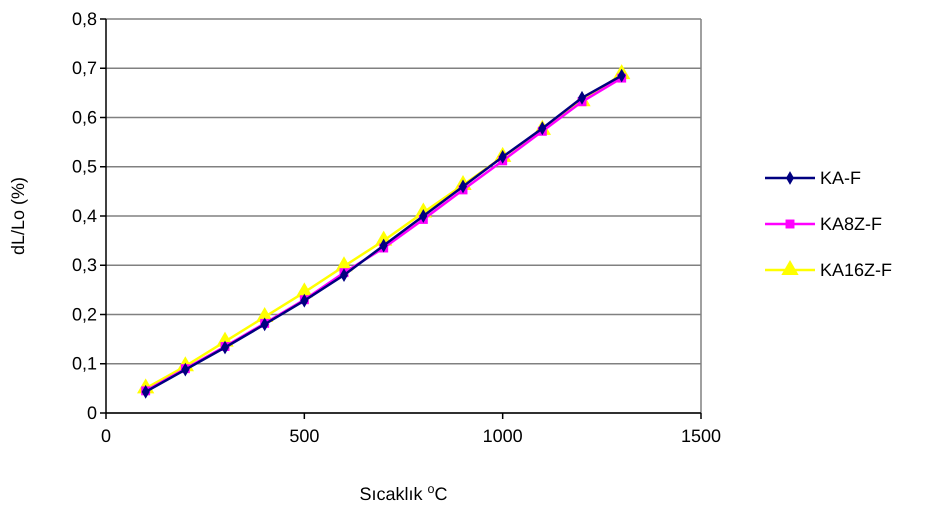  What do you see at coordinates (84, 166) in the screenshot?
I see `y-tick-label: 0,5` at bounding box center [84, 166].